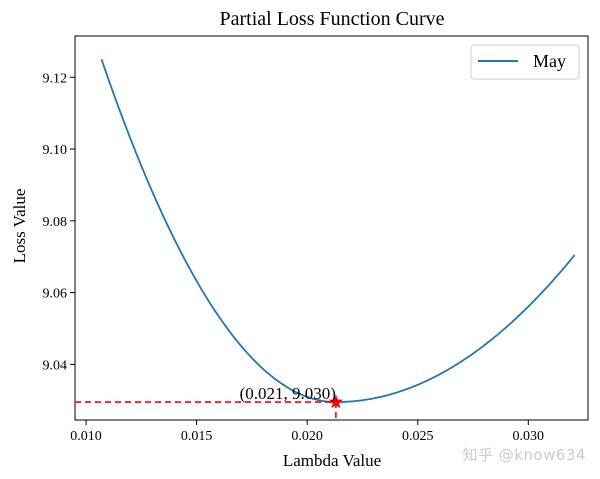  I want to click on x-tick-label: 0.030, so click(529, 436).